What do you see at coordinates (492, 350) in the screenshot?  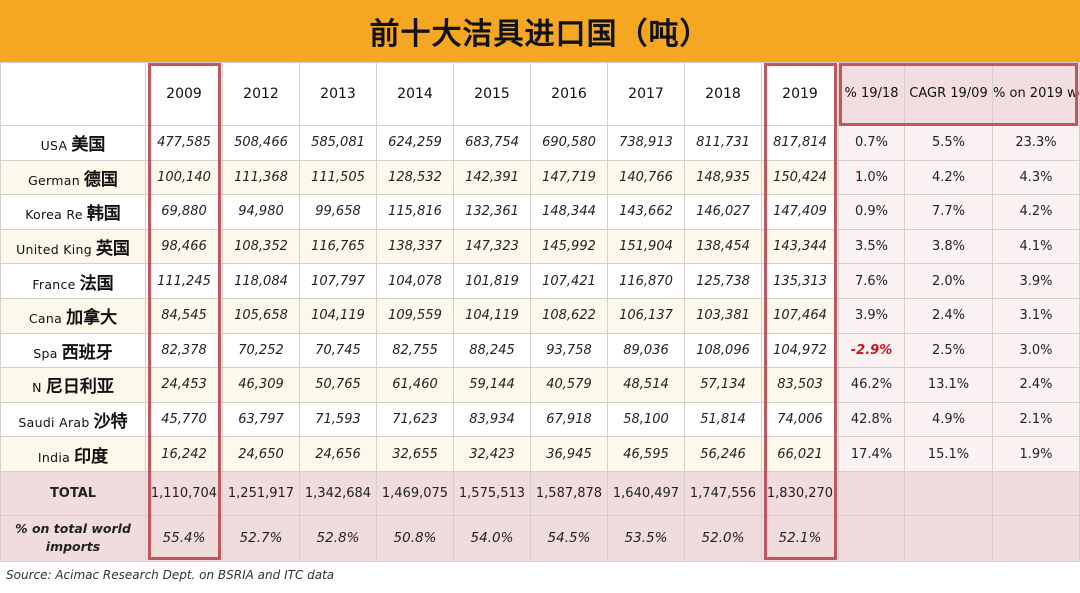 I see `value-cell: 88,245` at bounding box center [492, 350].